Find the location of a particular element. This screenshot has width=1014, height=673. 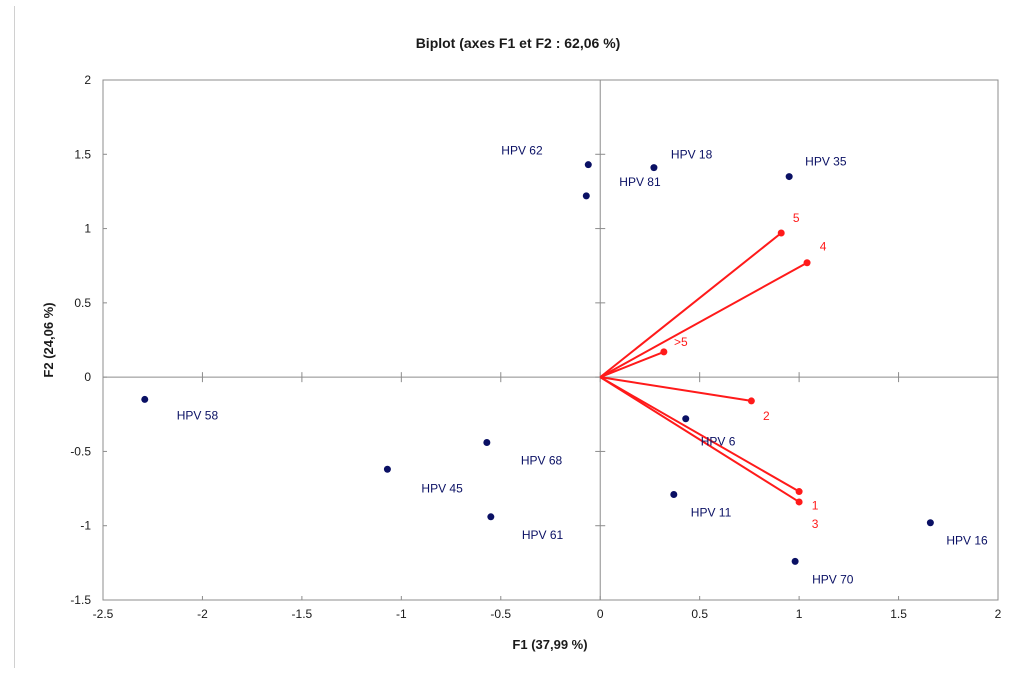

x-tick-label: -1.5 is located at coordinates (302, 614).